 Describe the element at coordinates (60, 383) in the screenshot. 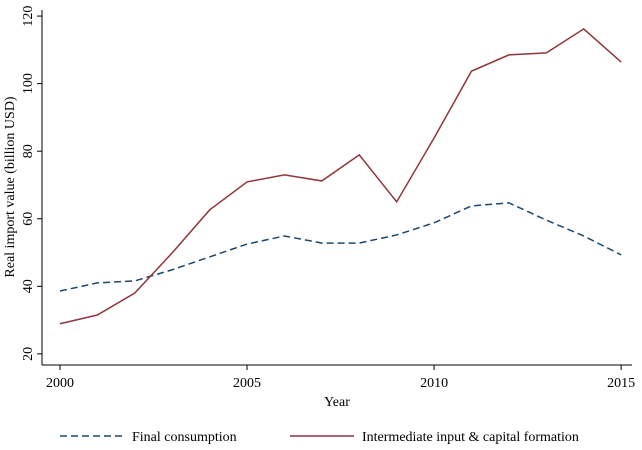

I see `x-tick-label: 2000` at that location.